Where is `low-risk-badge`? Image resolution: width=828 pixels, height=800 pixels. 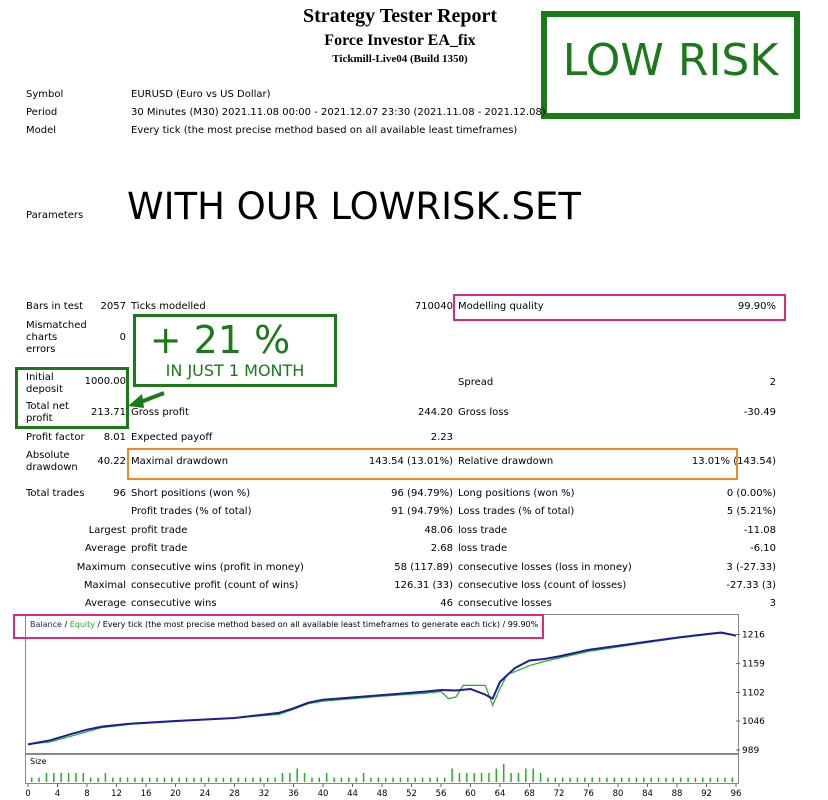
low-risk-badge is located at coordinates (670, 65).